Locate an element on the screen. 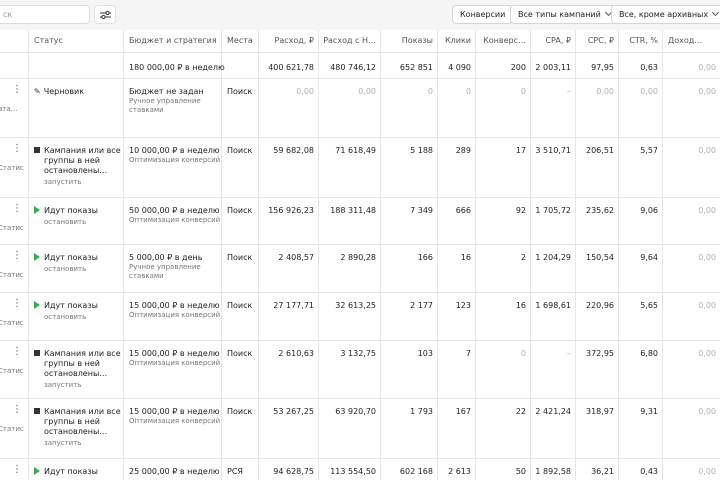  clicks-value: 289 is located at coordinates (463, 150).